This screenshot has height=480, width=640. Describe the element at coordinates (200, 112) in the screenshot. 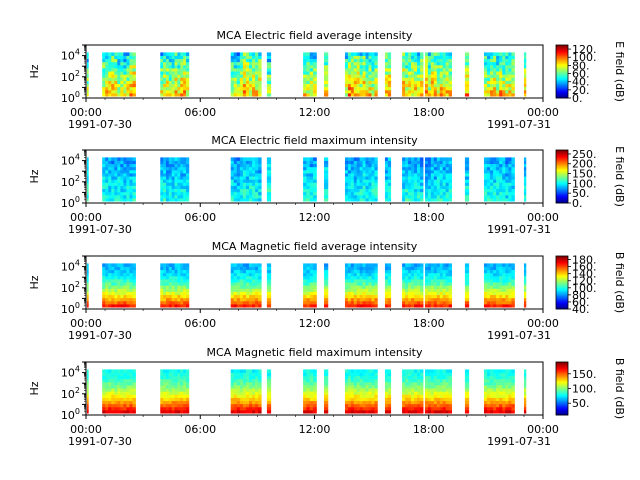

I see `x-tick-label: 06:00` at that location.